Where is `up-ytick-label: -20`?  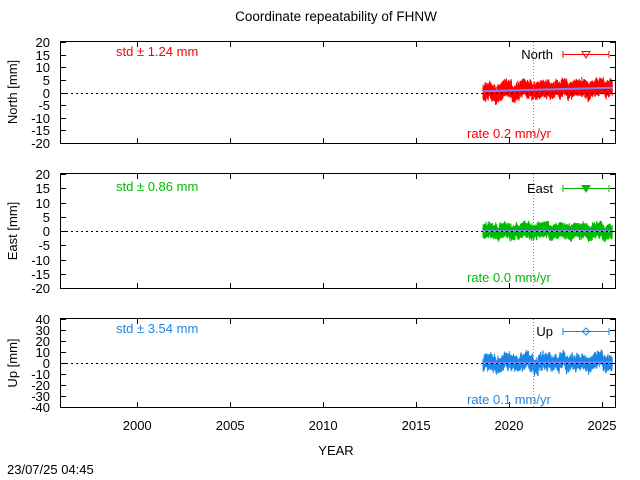 up-ytick-label: -20 is located at coordinates (40, 385).